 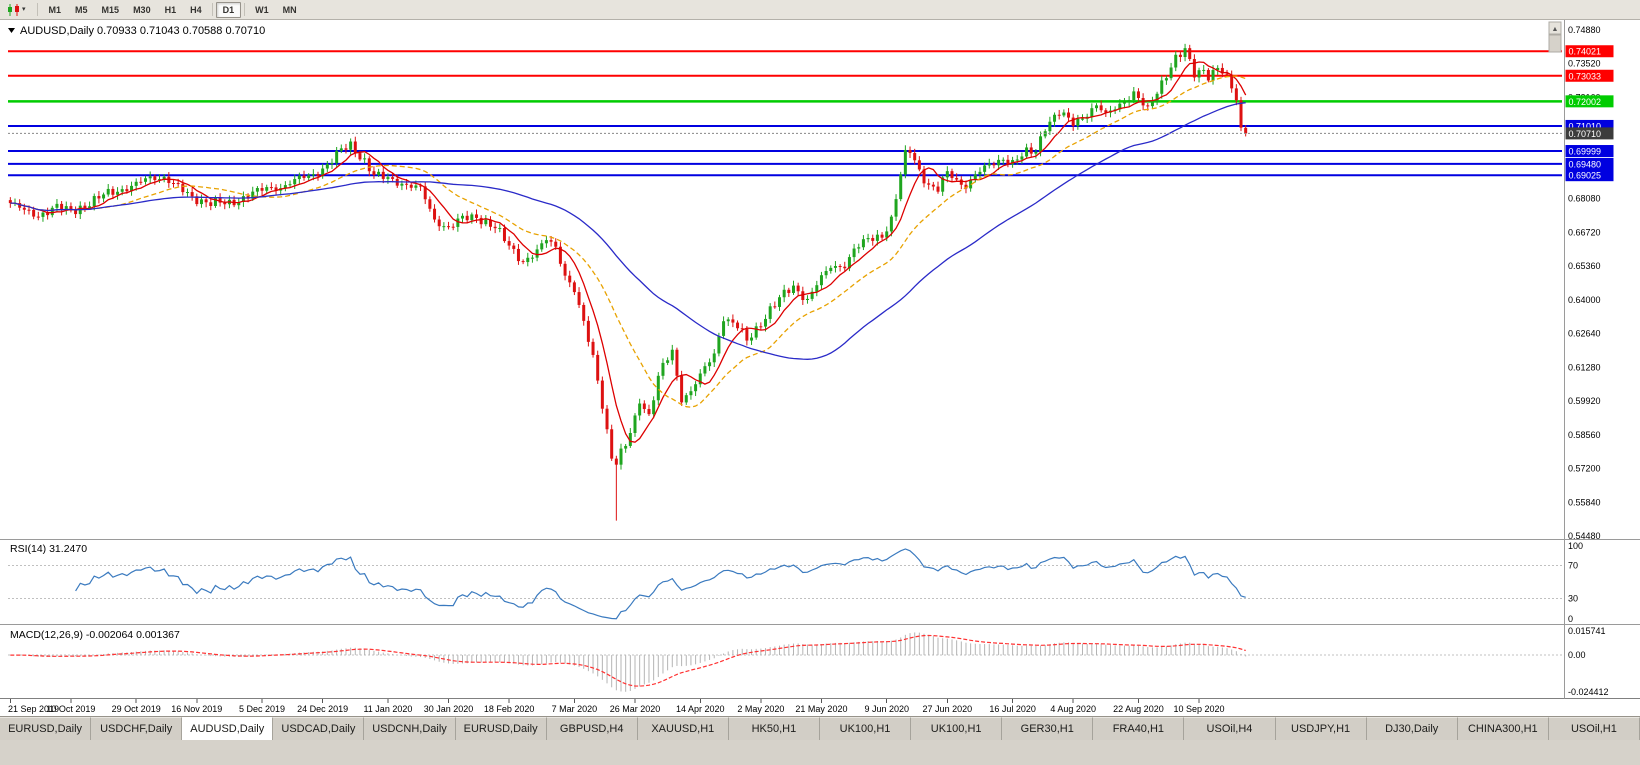 I want to click on svg-text: 10 Sep 2020, so click(x=1199, y=709).